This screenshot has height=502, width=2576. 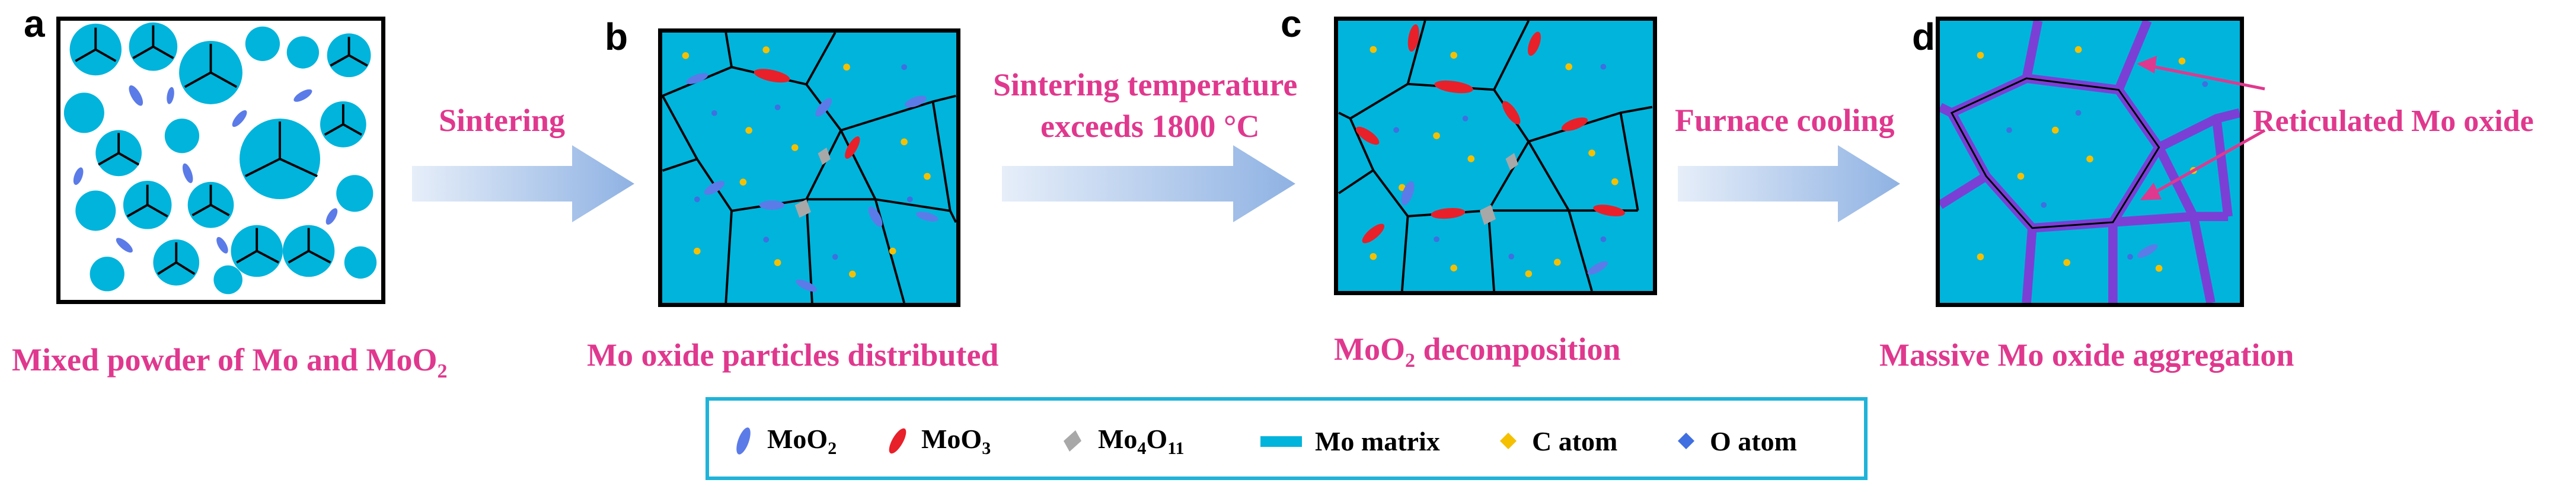 What do you see at coordinates (802, 441) in the screenshot?
I see `legend-label-moo2: MoO2` at bounding box center [802, 441].